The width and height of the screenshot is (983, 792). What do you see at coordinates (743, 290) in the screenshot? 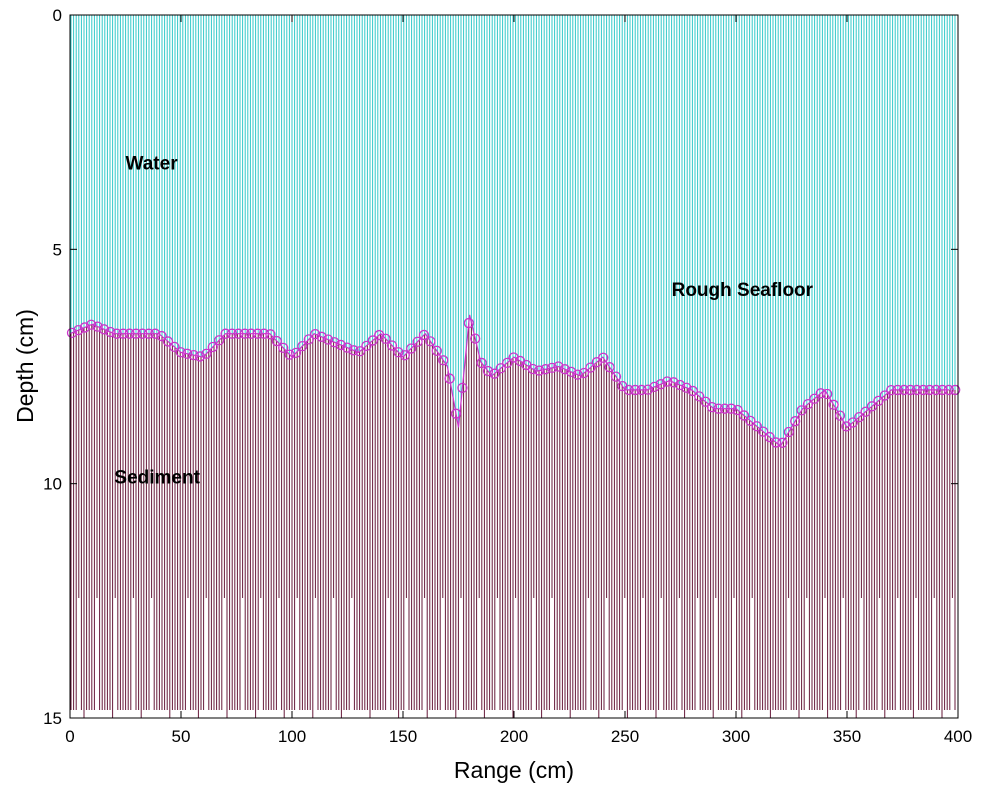
I see `annotation-label: Rough Seafloor` at bounding box center [743, 290].